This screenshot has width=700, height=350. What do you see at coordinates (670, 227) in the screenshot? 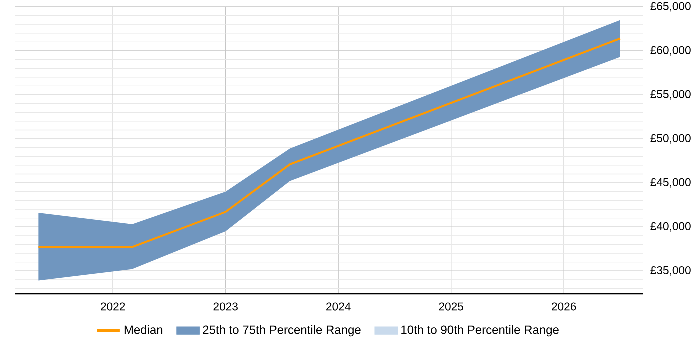
I see `y-tick-label: £40,000` at bounding box center [670, 227].